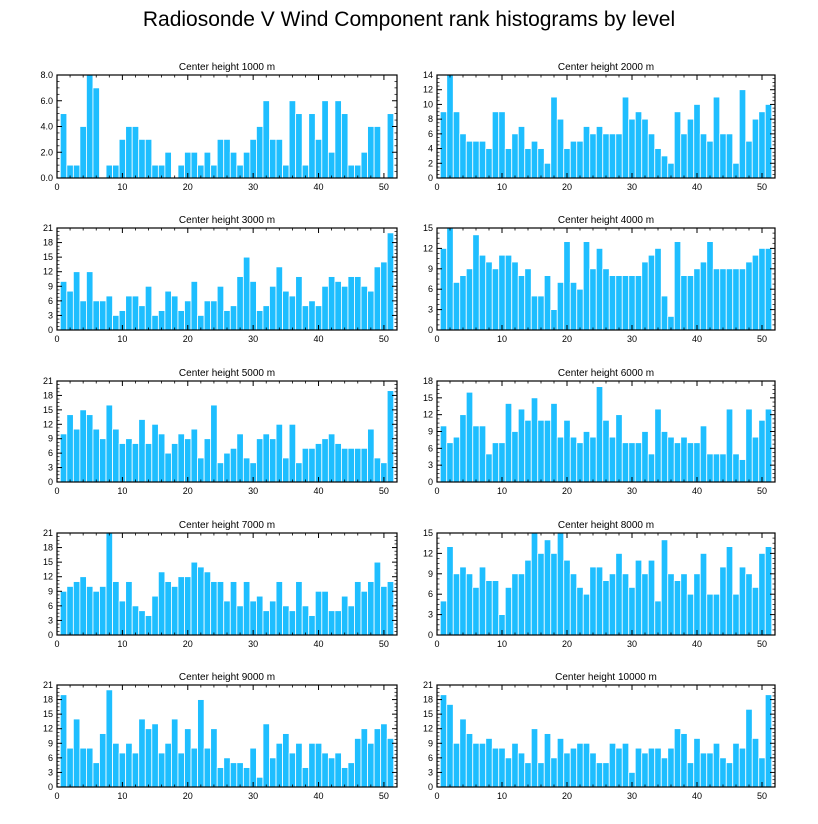  What do you see at coordinates (50, 315) in the screenshot?
I see `y-tick-label: 3` at bounding box center [50, 315].